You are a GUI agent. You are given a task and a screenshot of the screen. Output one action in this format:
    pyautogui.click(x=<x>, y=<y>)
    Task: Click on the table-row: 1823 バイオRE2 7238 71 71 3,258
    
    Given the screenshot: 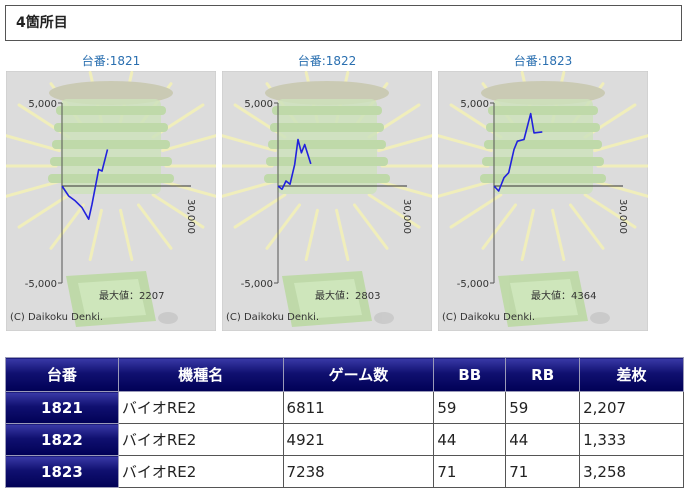 What is the action you would take?
    pyautogui.click(x=344, y=471)
    